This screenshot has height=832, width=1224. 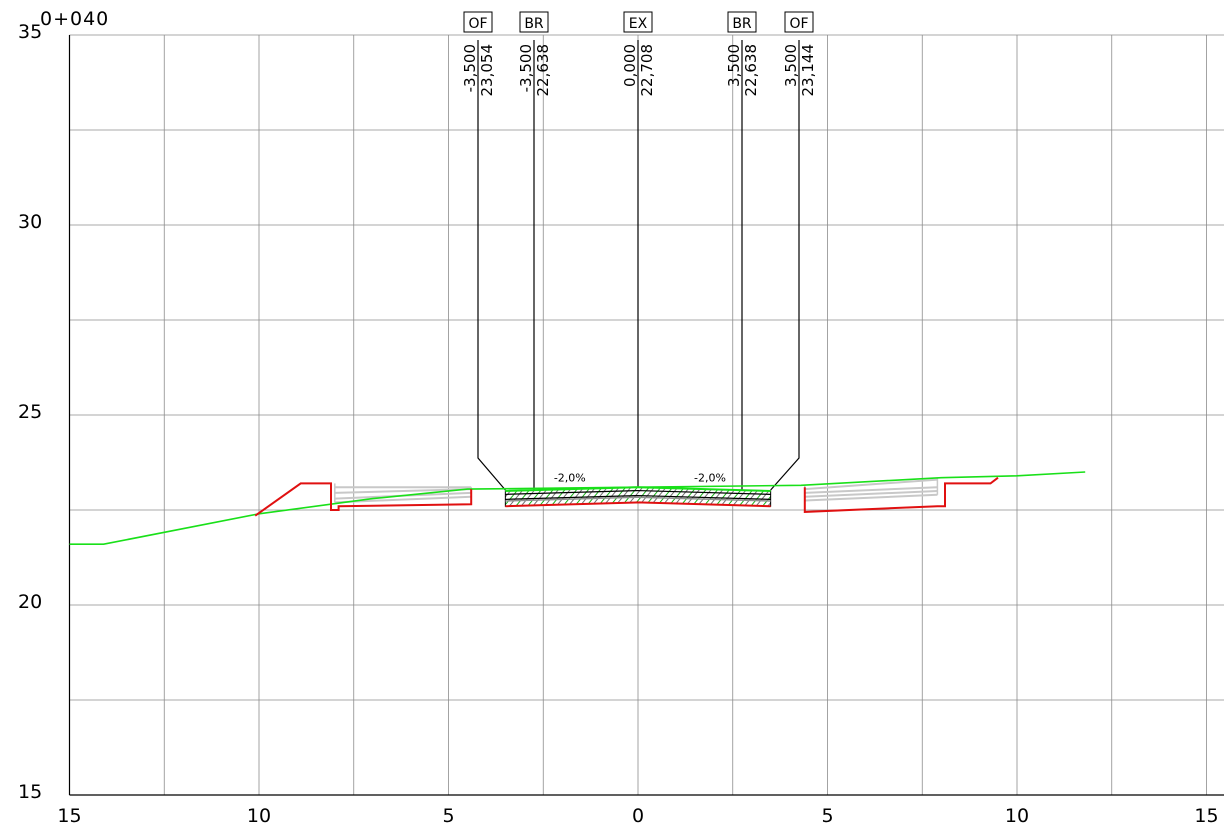 What do you see at coordinates (638, 504) in the screenshot?
I see `pavement-bottom-line` at bounding box center [638, 504].